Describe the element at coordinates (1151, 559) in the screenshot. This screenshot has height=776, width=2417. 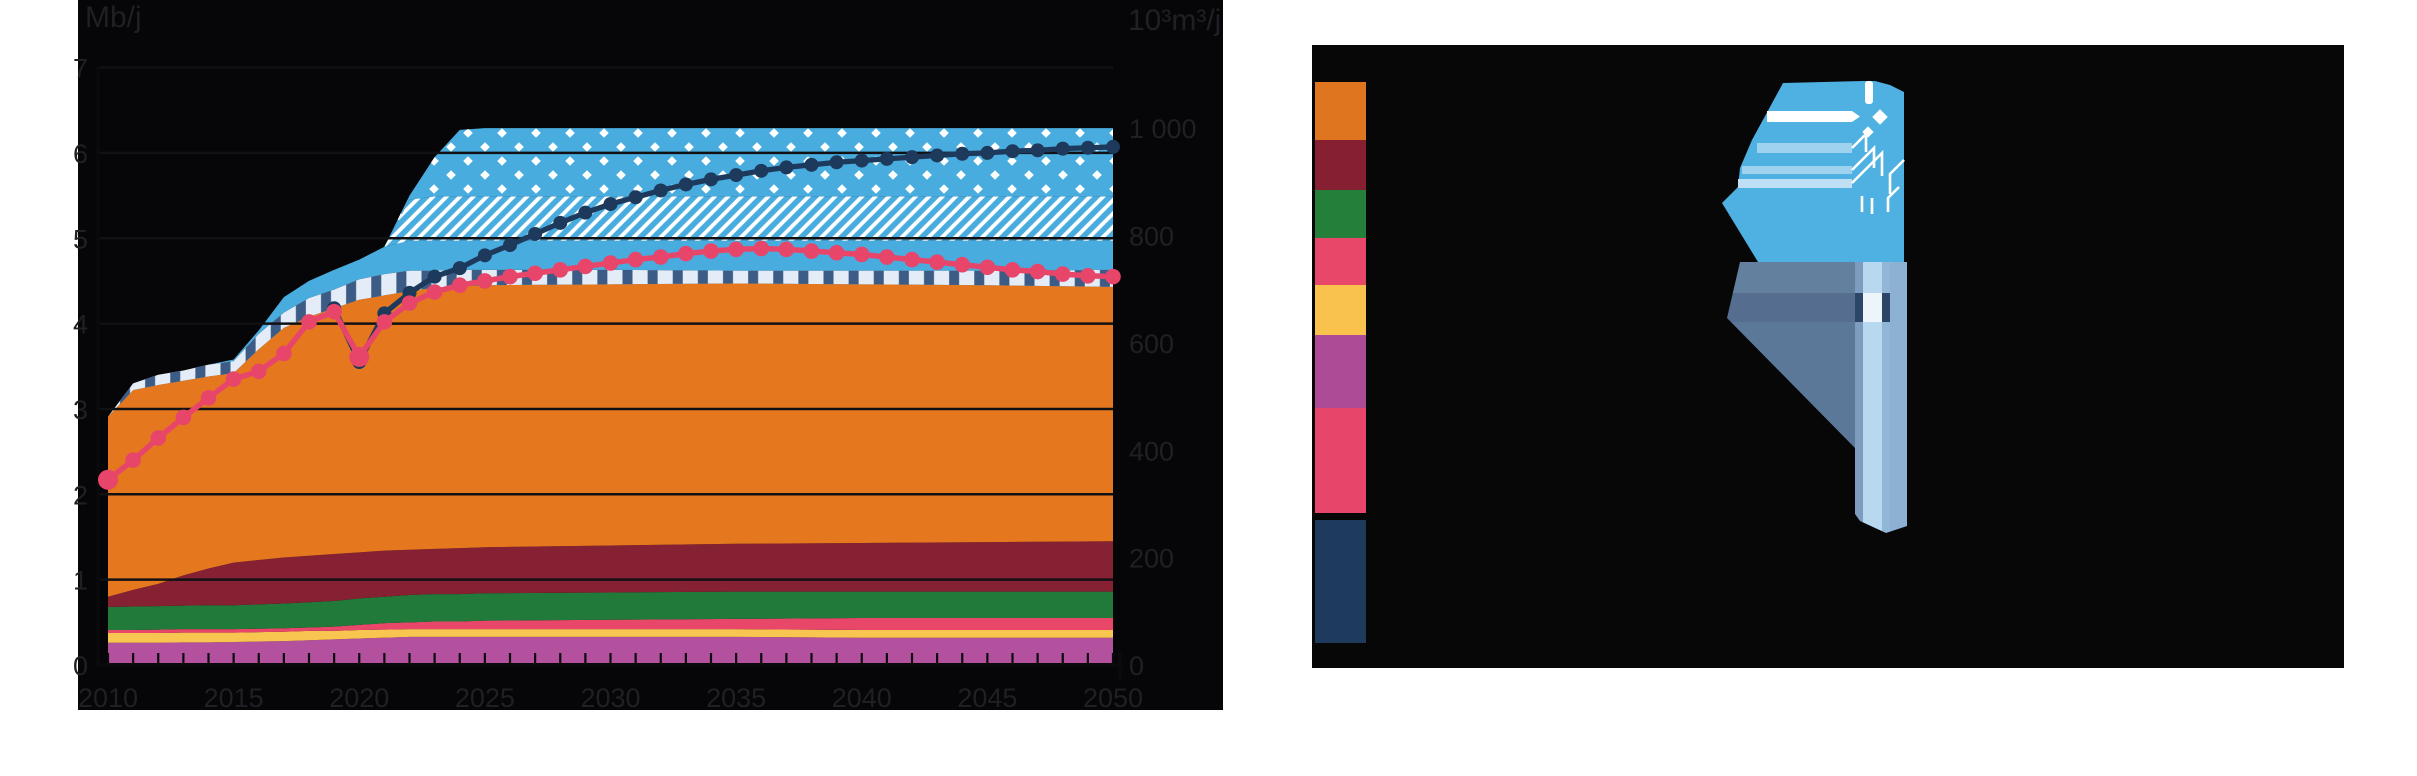
I see `axis-tick-label: 200` at that location.